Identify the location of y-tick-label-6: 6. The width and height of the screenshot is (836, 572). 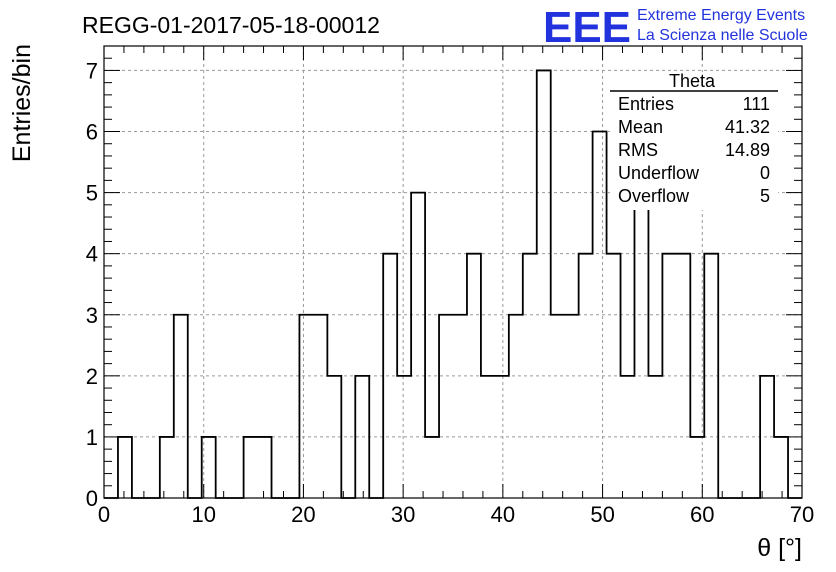
(92, 132).